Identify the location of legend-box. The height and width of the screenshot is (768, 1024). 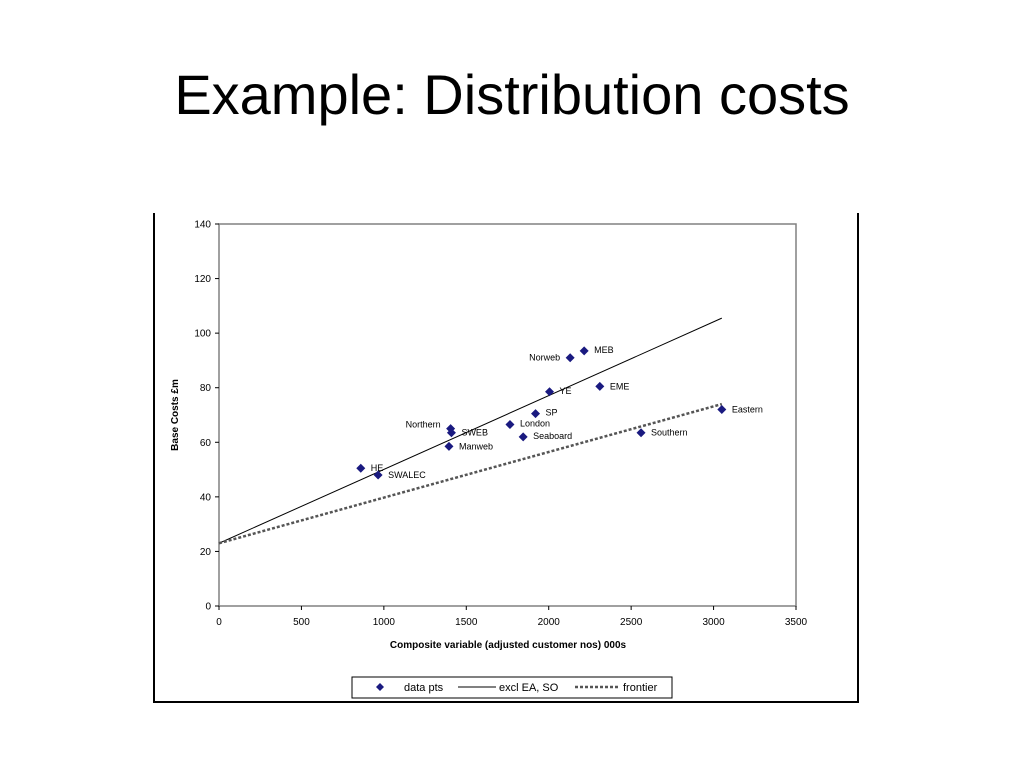
(512, 687).